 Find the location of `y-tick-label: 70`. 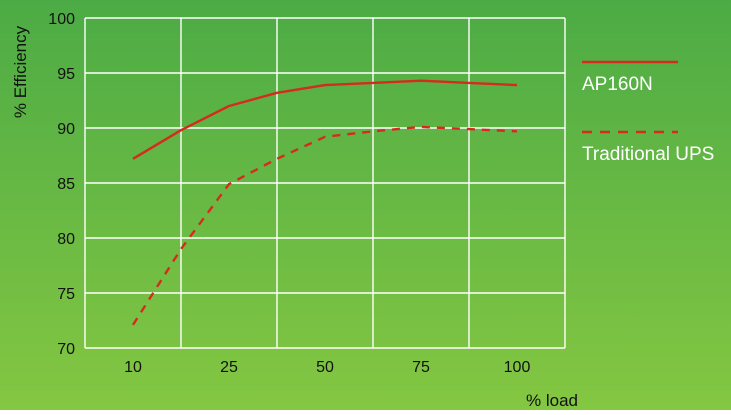

y-tick-label: 70 is located at coordinates (66, 349).